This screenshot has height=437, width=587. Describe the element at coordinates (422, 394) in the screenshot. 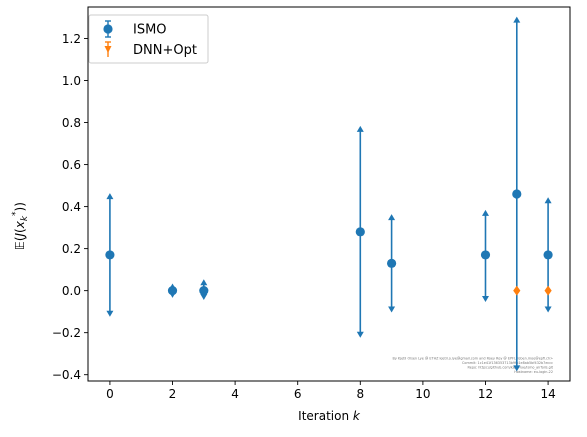

I see `x-tick-label-5: 10` at that location.